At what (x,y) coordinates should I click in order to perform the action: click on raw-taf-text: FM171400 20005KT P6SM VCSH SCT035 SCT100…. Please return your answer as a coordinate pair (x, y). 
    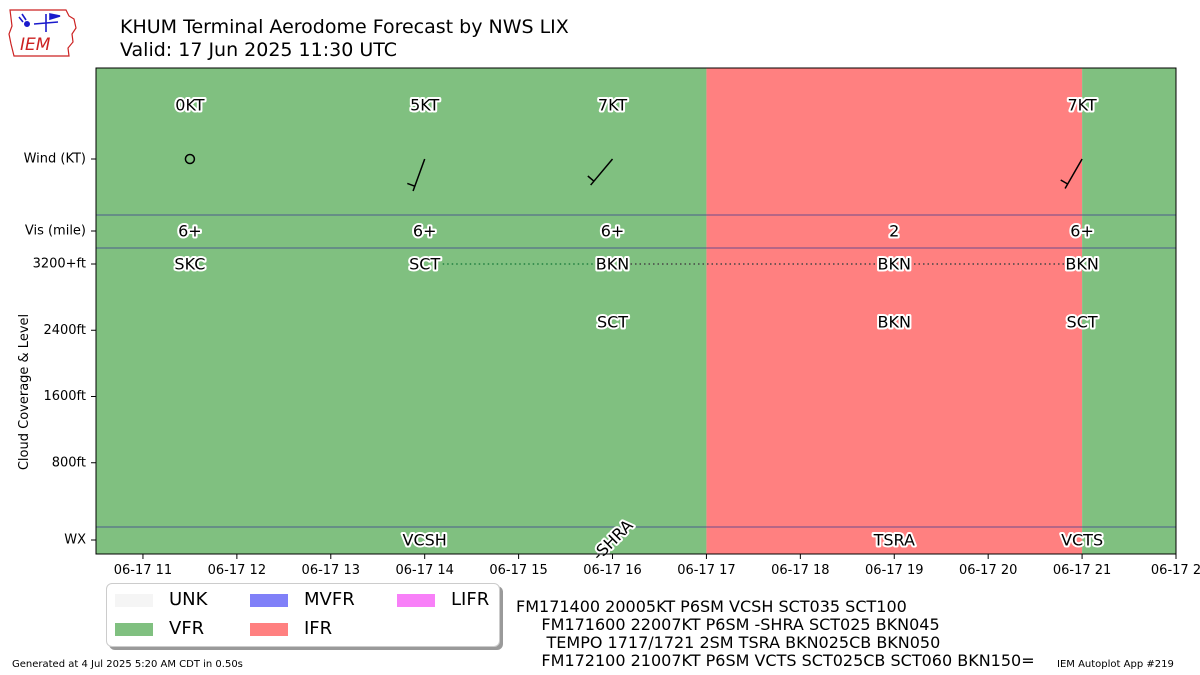
    Looking at the image, I should click on (775, 634).